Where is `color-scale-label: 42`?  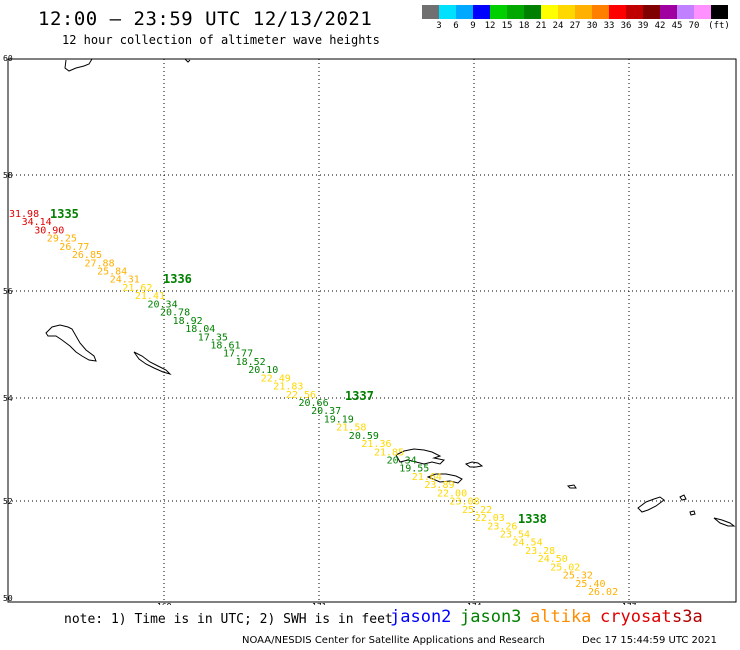 color-scale-label: 42 is located at coordinates (660, 26).